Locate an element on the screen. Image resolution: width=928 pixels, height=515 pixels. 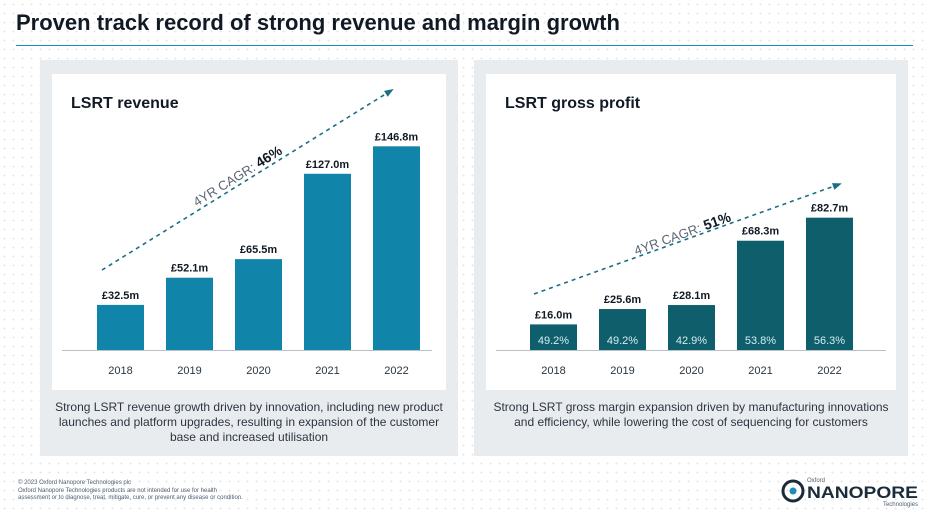
bar-value-label: £65.5m is located at coordinates (259, 250).